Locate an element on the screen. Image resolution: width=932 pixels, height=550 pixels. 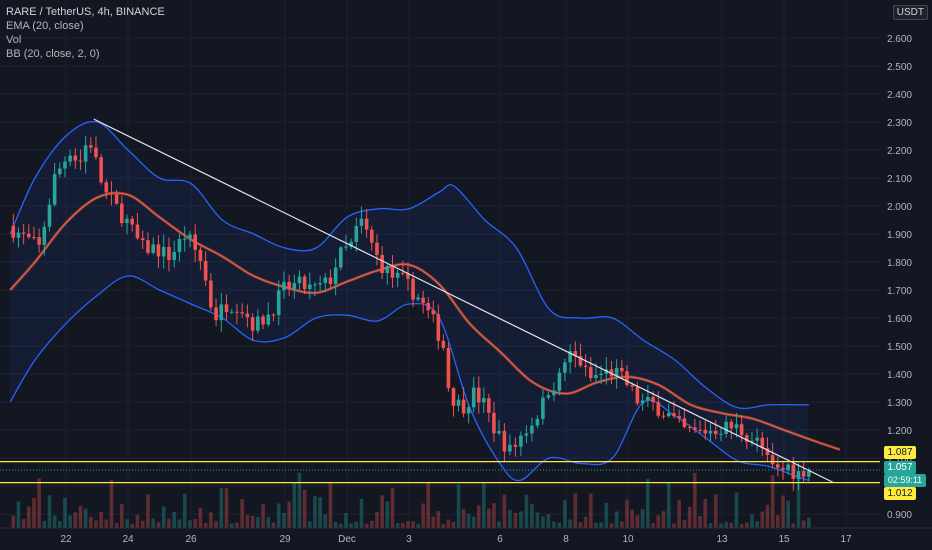
bb-legend: BB (20, close, 2, 0) is located at coordinates (53, 54).